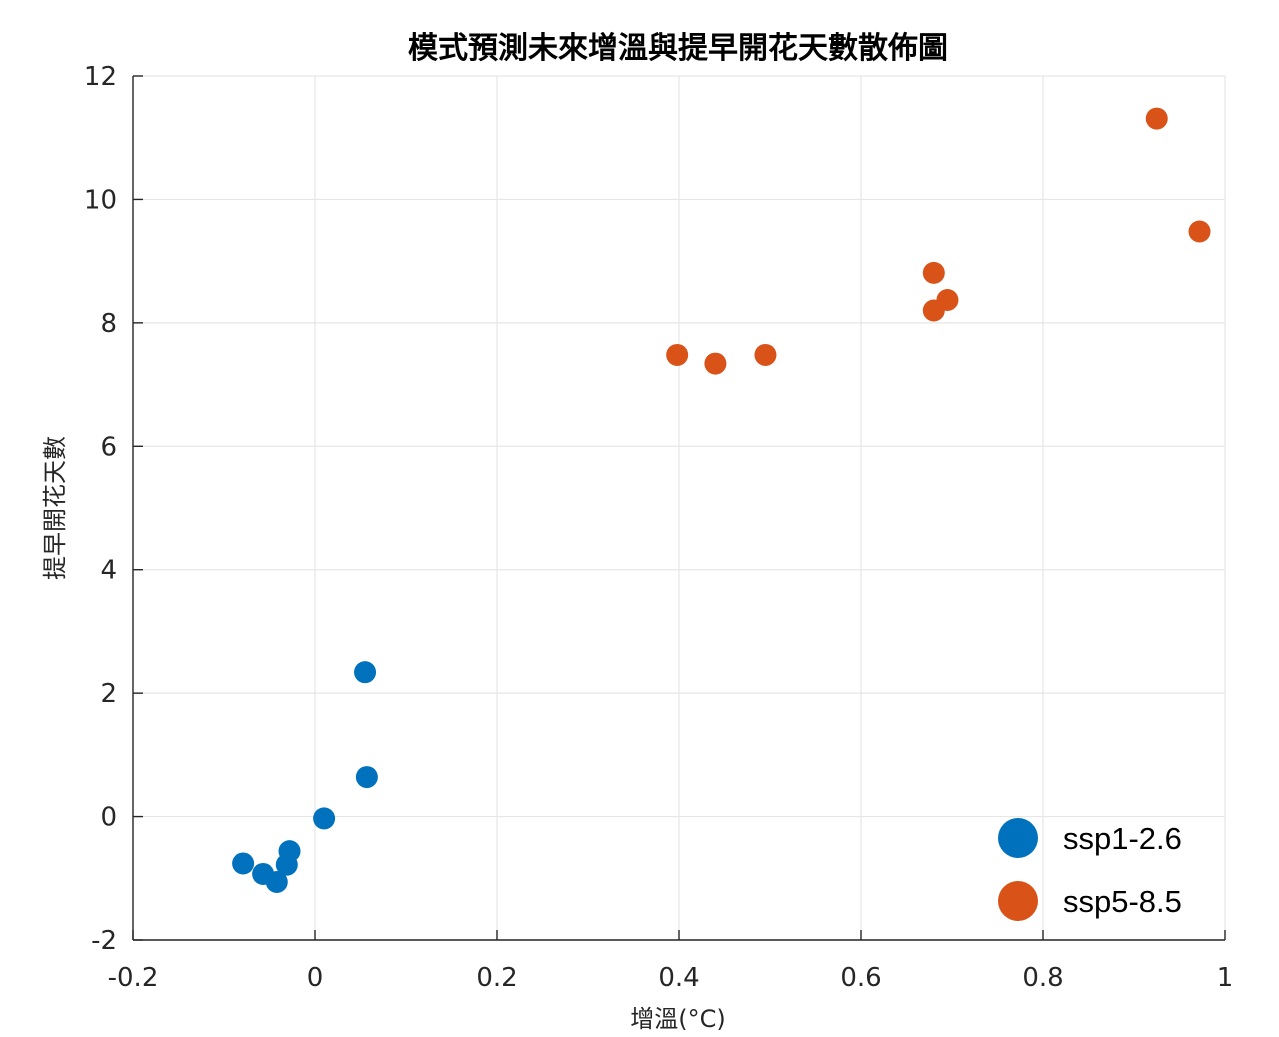  Describe the element at coordinates (100, 77) in the screenshot. I see `y-tick-label: 12` at that location.